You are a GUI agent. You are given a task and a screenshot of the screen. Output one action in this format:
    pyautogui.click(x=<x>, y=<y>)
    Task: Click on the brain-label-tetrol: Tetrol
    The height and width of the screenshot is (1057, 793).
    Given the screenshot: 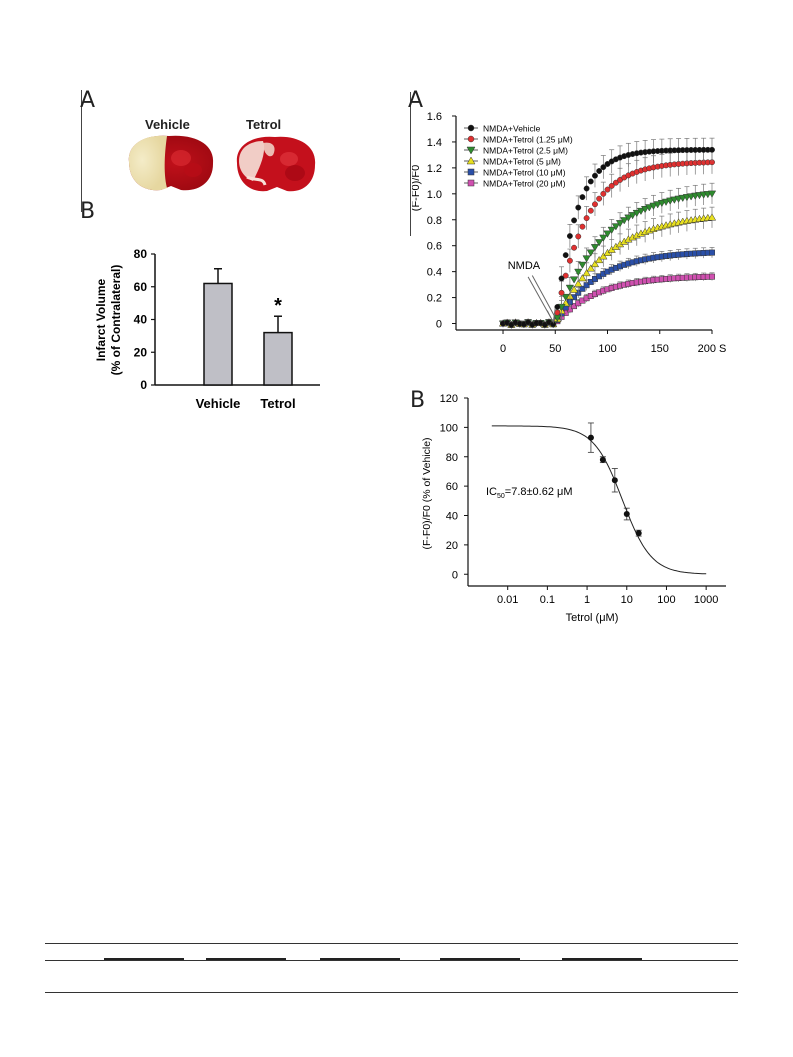 What is the action you would take?
    pyautogui.click(x=264, y=124)
    